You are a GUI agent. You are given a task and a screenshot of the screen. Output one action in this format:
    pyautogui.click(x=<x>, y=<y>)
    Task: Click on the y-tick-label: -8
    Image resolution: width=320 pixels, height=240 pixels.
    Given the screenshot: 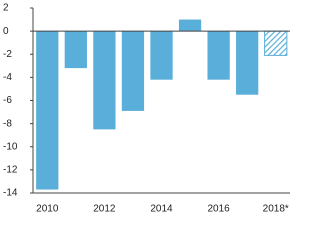 What is the action you would take?
    pyautogui.click(x=7, y=123)
    